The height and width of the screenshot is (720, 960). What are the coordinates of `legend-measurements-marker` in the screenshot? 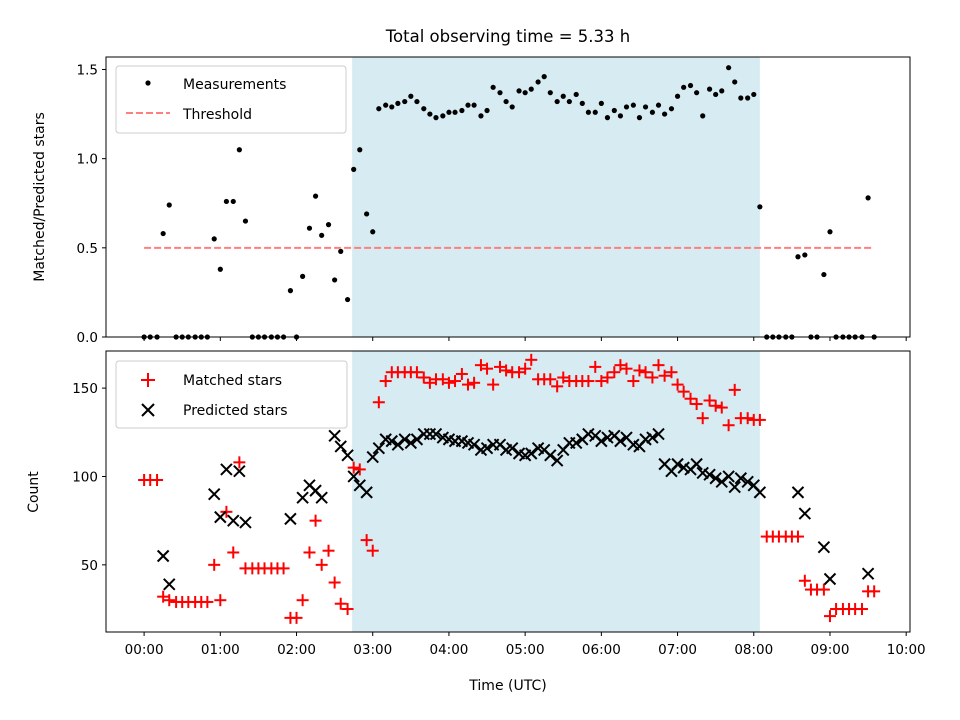 It's located at (148, 83).